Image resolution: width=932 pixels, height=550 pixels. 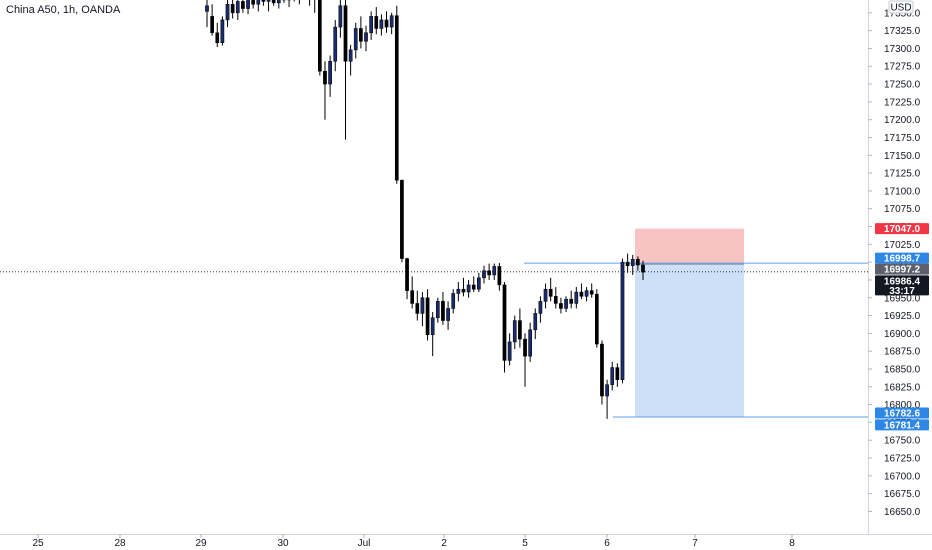 What do you see at coordinates (283, 543) in the screenshot?
I see `time-tick-label: 30` at bounding box center [283, 543].